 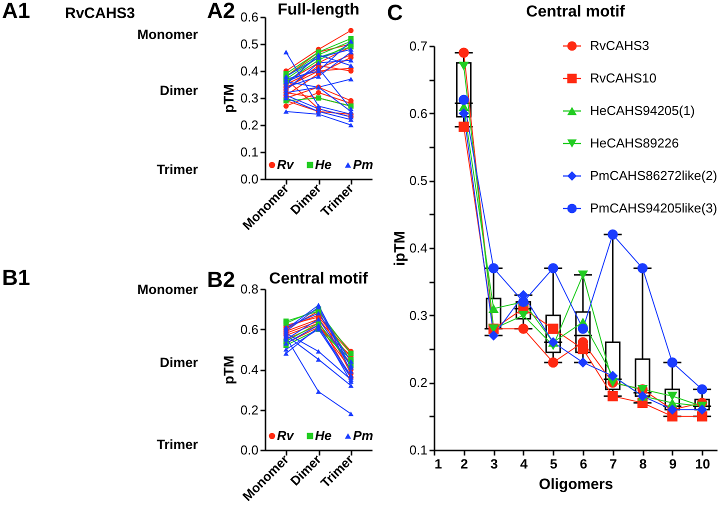 What do you see at coordinates (16, 11) in the screenshot?
I see `text: A1` at bounding box center [16, 11].